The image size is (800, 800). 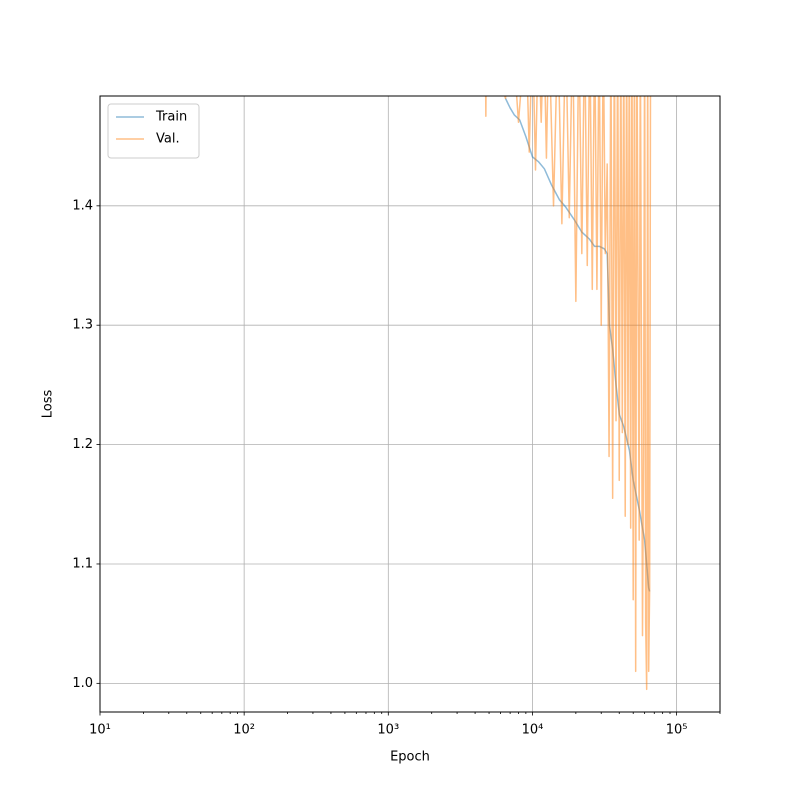 I want to click on y-tick-label: 1.4, so click(x=82, y=205).